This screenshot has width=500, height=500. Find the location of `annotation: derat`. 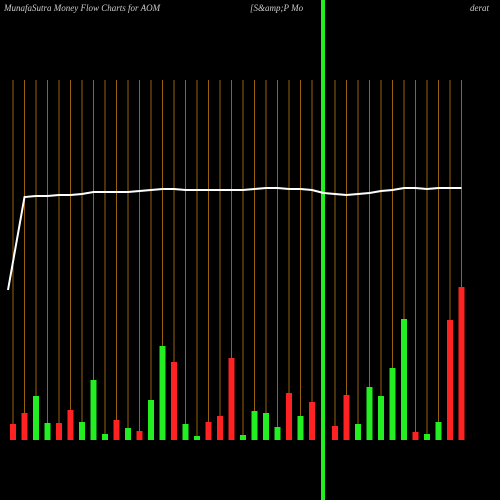

annotation: derat is located at coordinates (479, 8).